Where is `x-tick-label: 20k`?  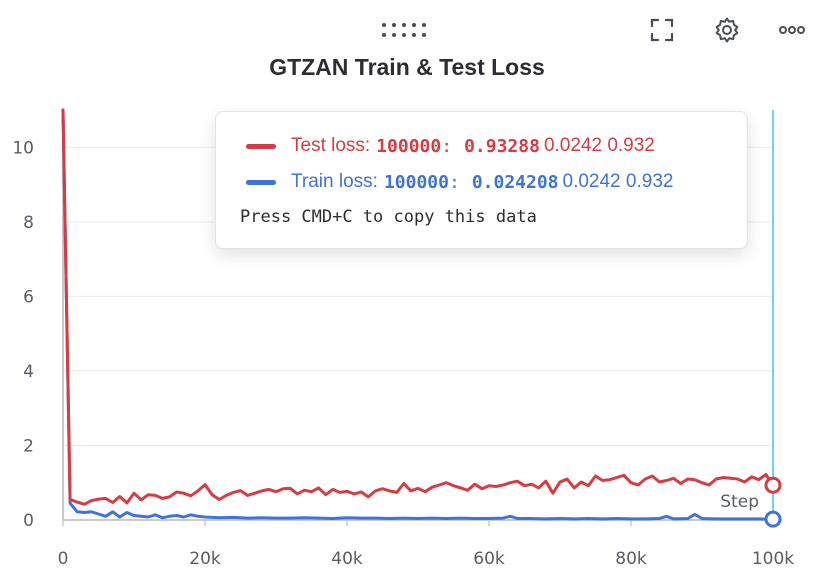 x-tick-label: 20k is located at coordinates (205, 559).